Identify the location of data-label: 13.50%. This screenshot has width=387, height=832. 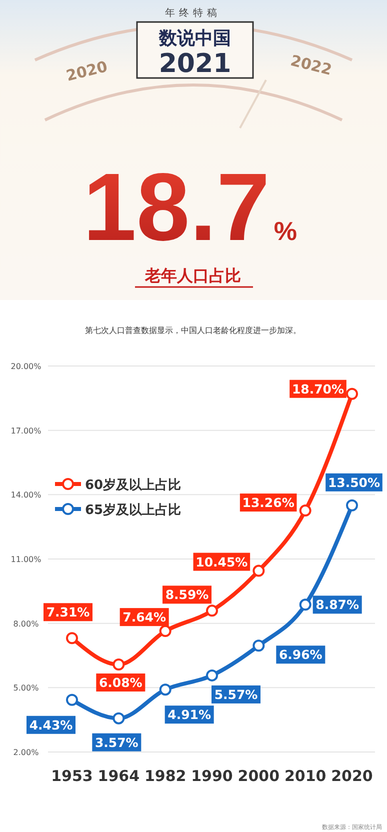
(354, 482).